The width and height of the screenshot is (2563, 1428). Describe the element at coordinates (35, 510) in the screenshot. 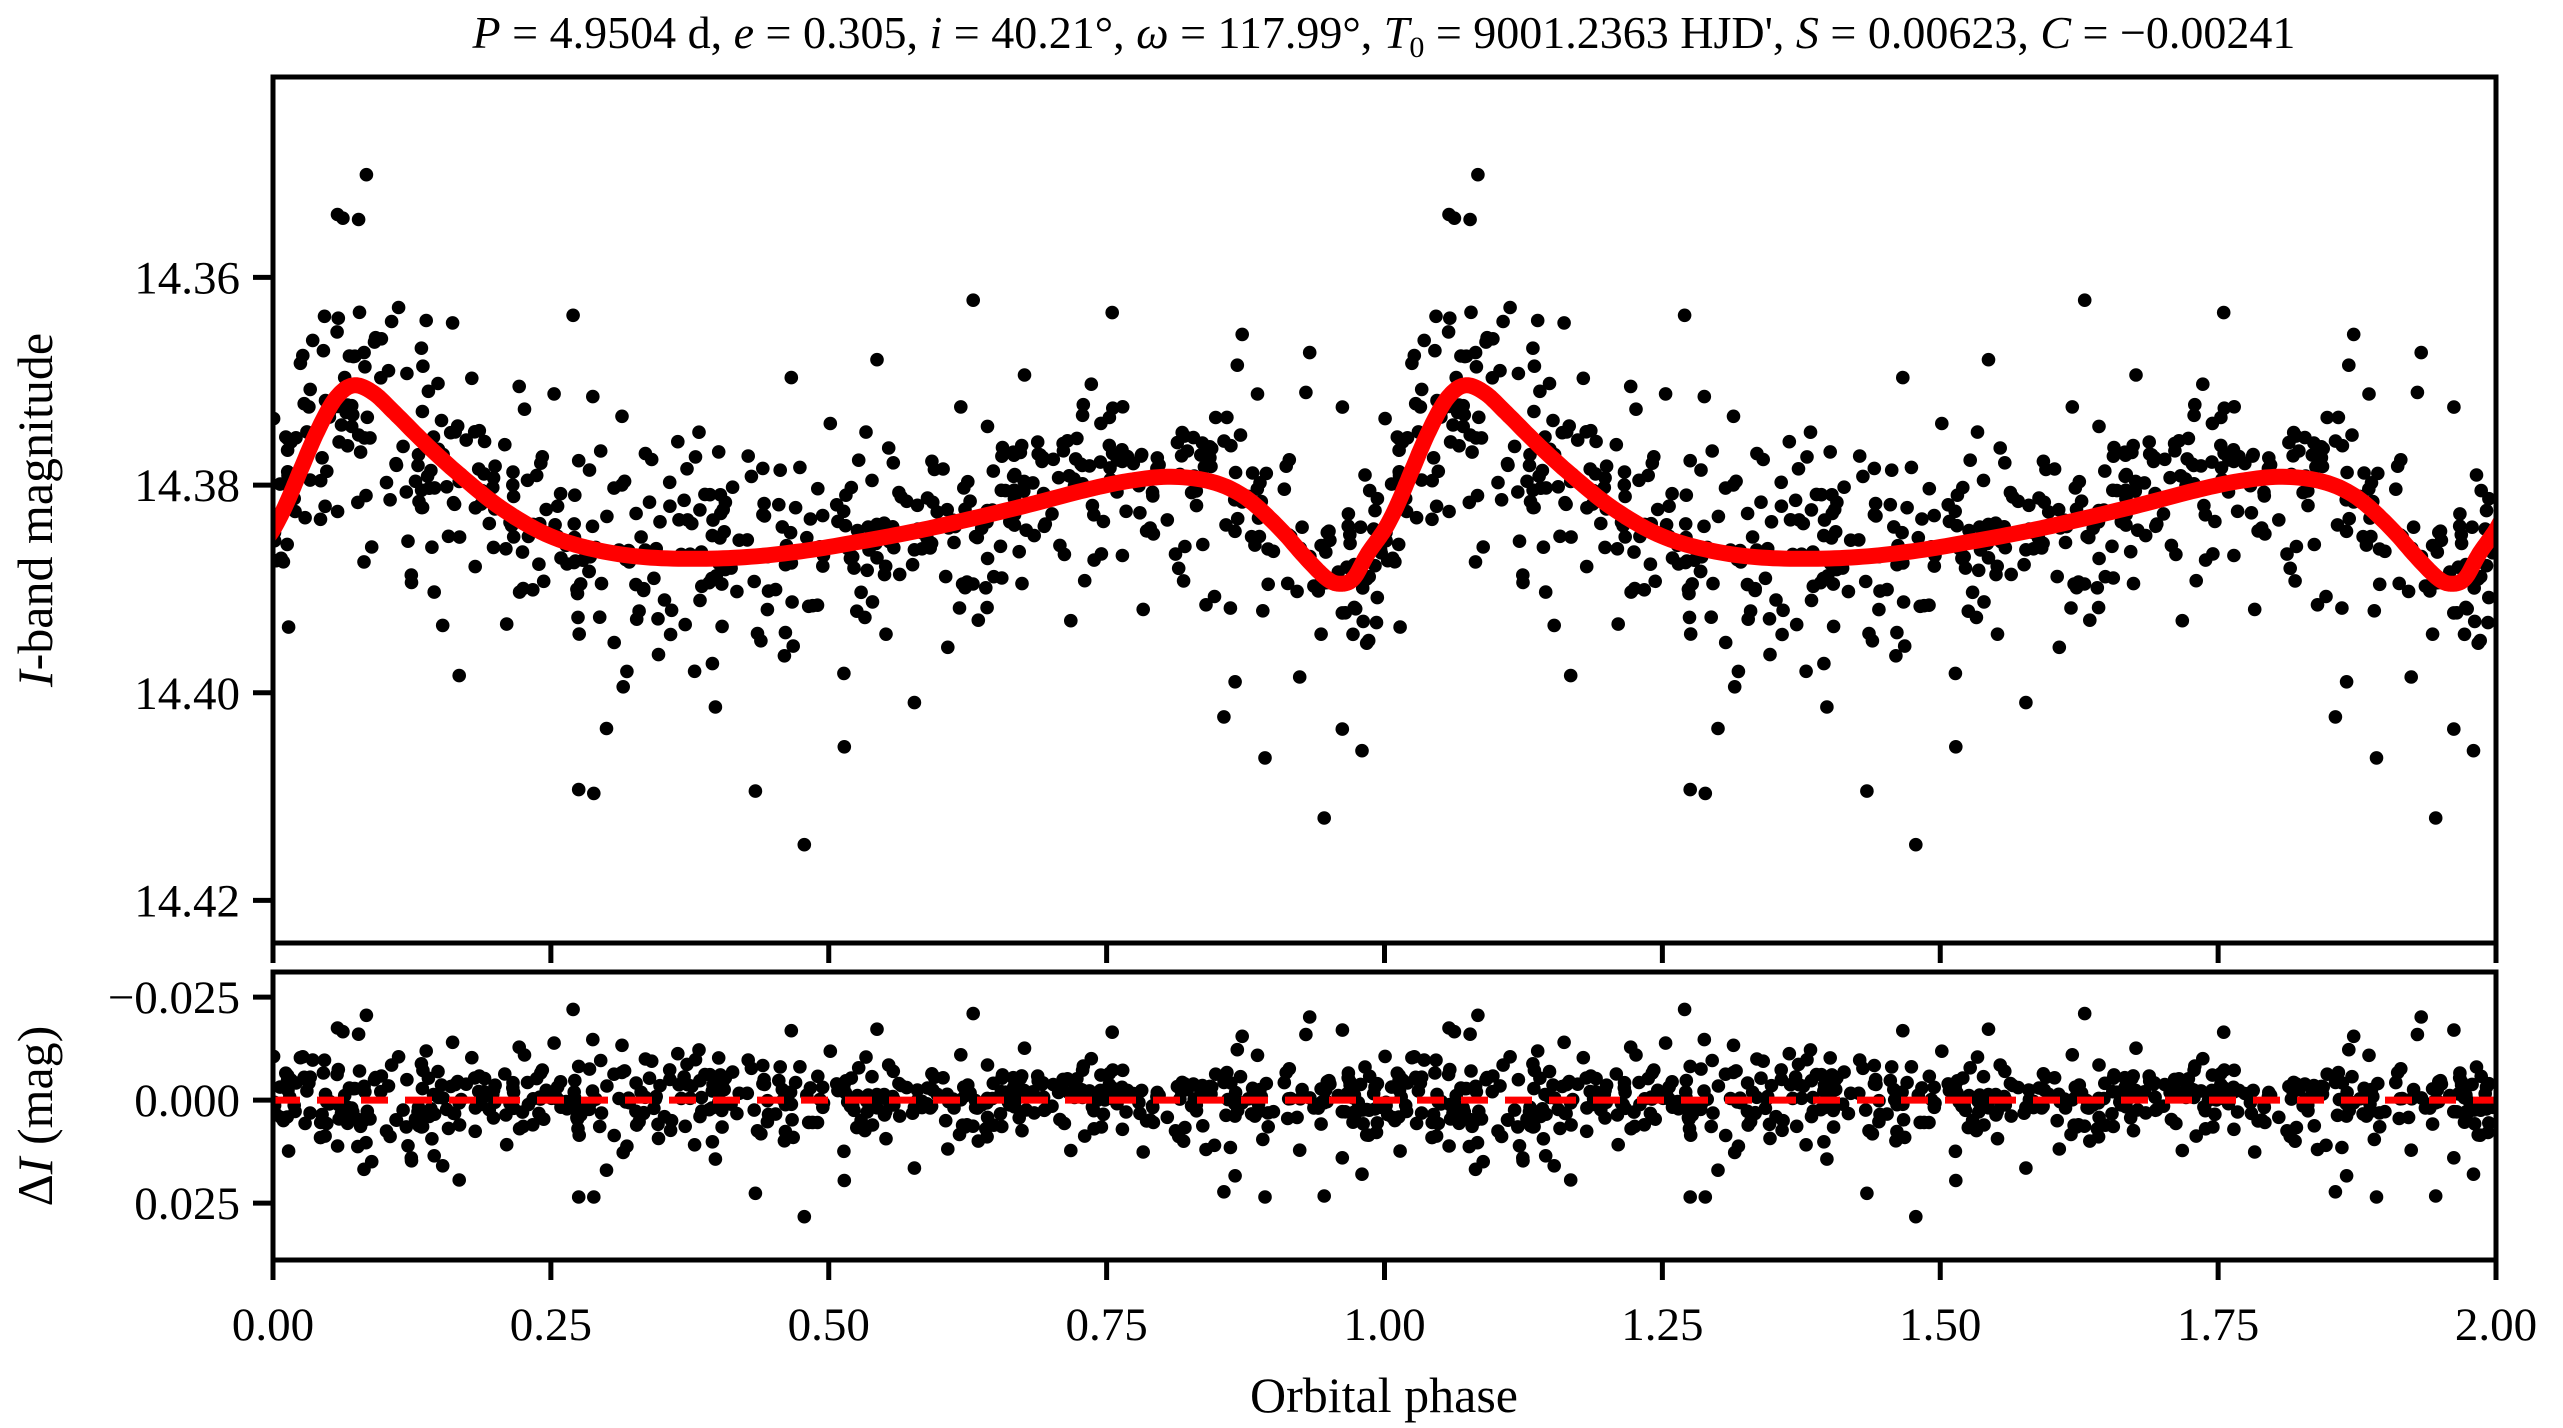

I see `top-y-axis-label: I-band magnitude` at that location.